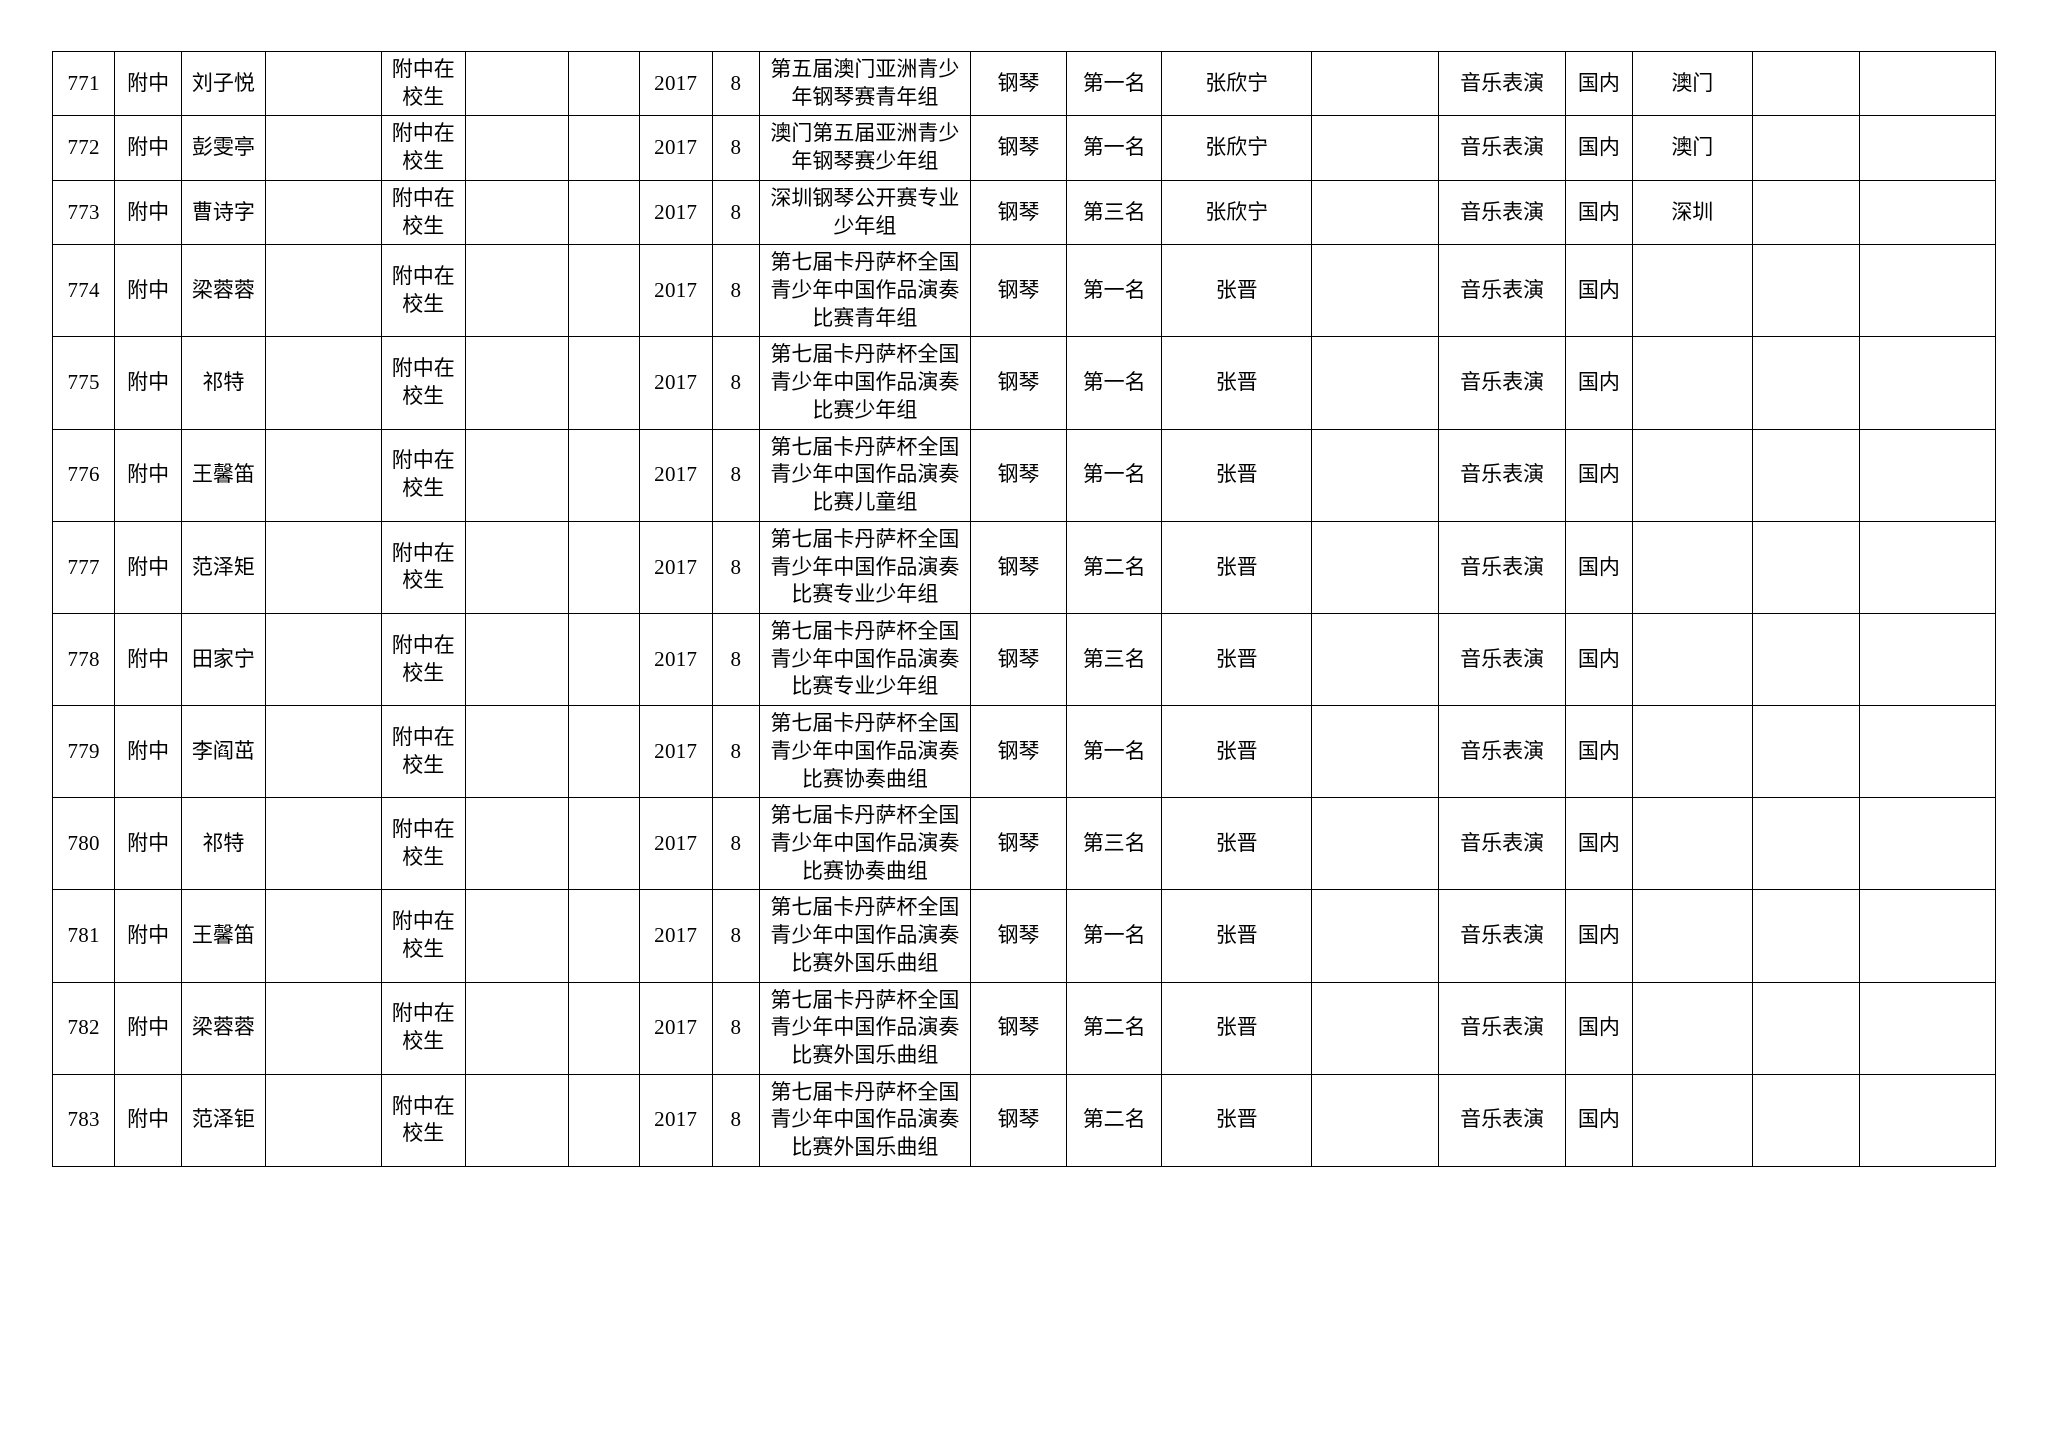 The height and width of the screenshot is (1449, 2048). I want to click on cell-competition-name: 第七届卡丹萨杯全国青少年中国作品演奏比赛外国乐曲组, so click(865, 1028).